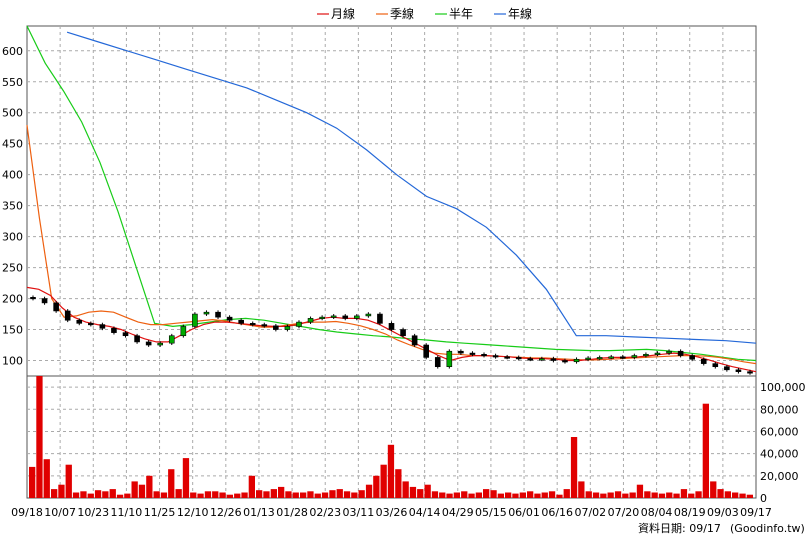 This screenshot has height=540, width=808. What do you see at coordinates (12, 299) in the screenshot?
I see `price-tick-label: 200` at bounding box center [12, 299].